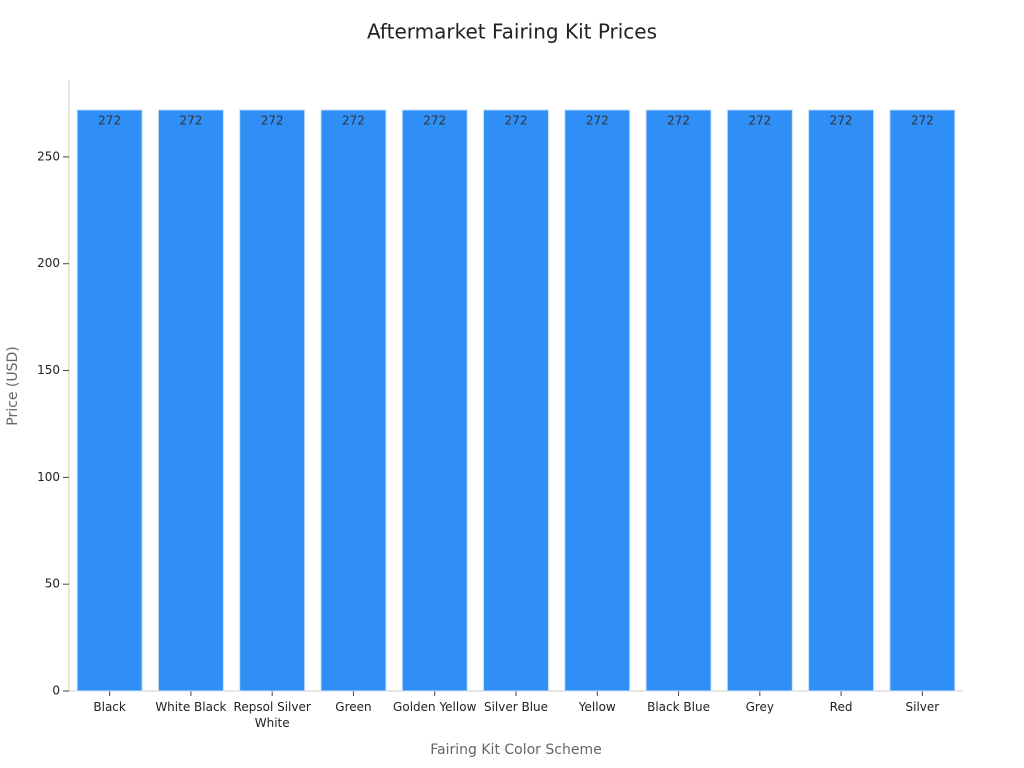 This screenshot has width=1024, height=768. Describe the element at coordinates (516, 707) in the screenshot. I see `x-tick-label: Silver Blue` at that location.